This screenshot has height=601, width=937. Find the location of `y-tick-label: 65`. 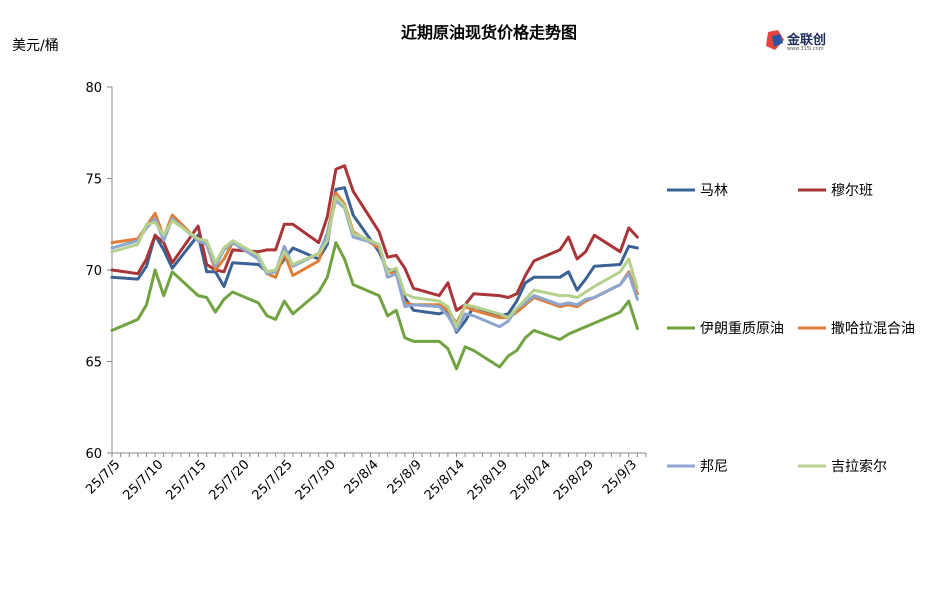

y-tick-label: 65 is located at coordinates (93, 363).